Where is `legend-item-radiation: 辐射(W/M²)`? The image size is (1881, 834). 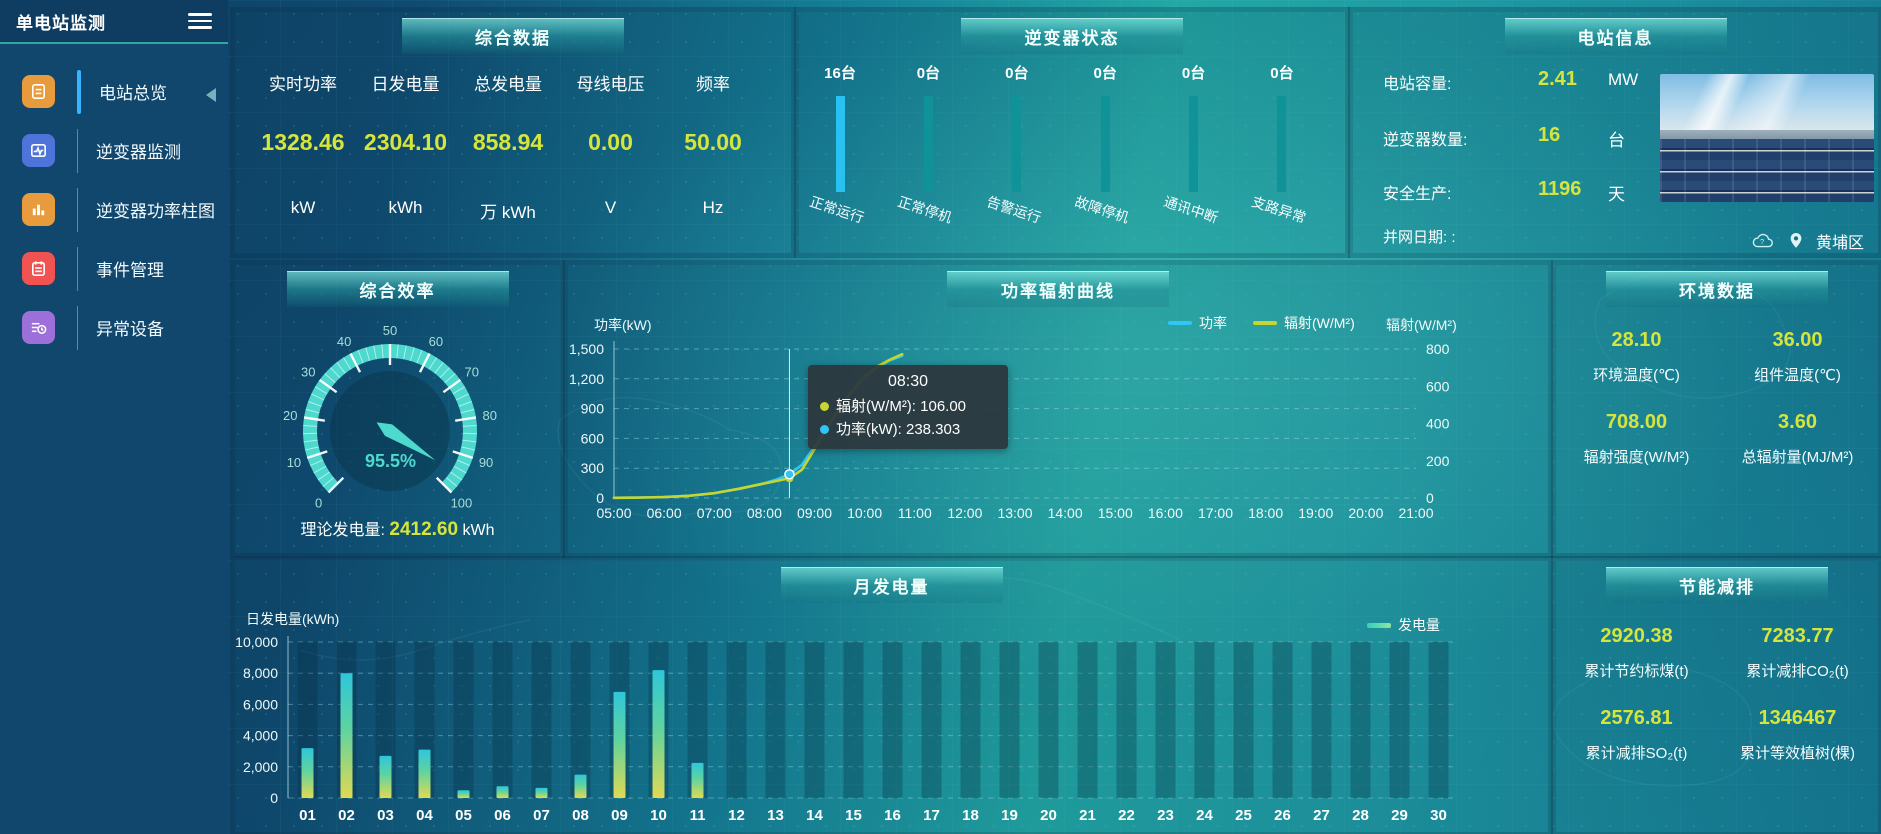
legend-item-radiation: 辐射(W/M²) is located at coordinates (1304, 323).